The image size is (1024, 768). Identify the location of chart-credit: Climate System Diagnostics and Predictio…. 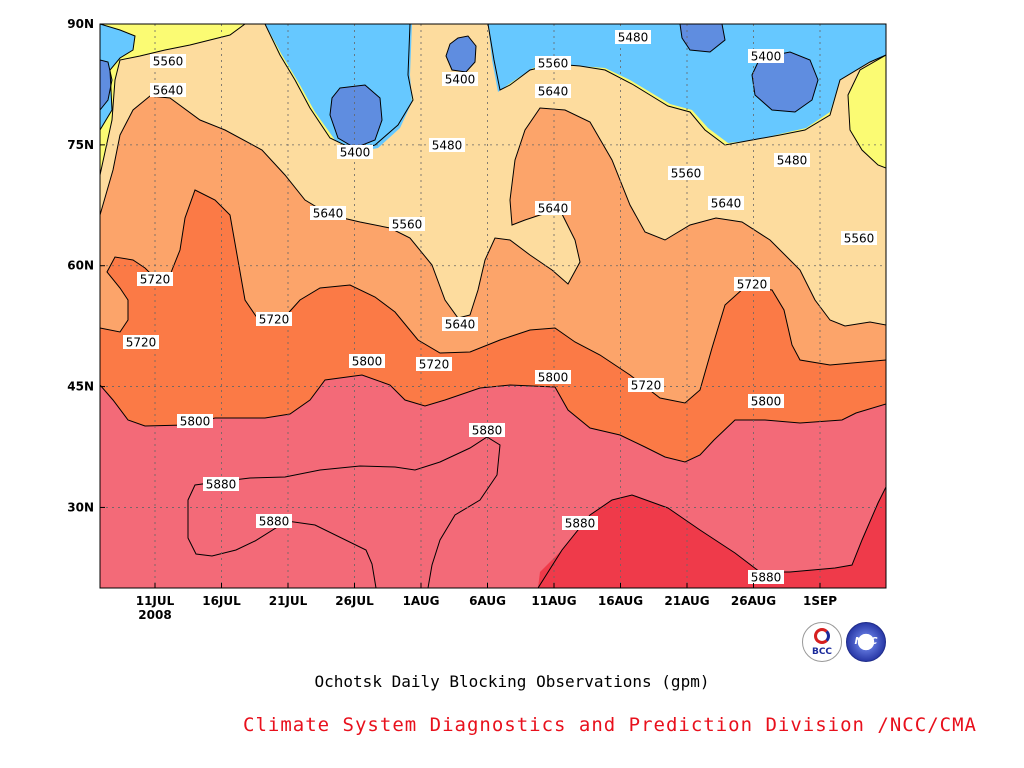
(610, 725).